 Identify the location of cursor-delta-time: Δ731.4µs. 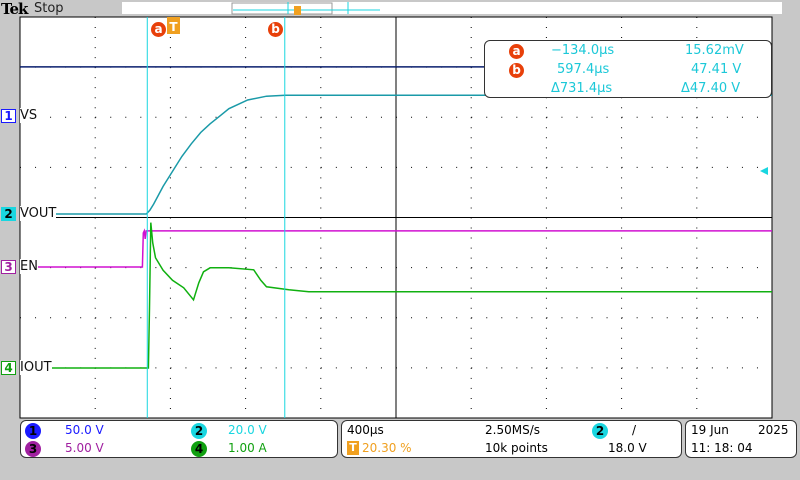
(582, 88).